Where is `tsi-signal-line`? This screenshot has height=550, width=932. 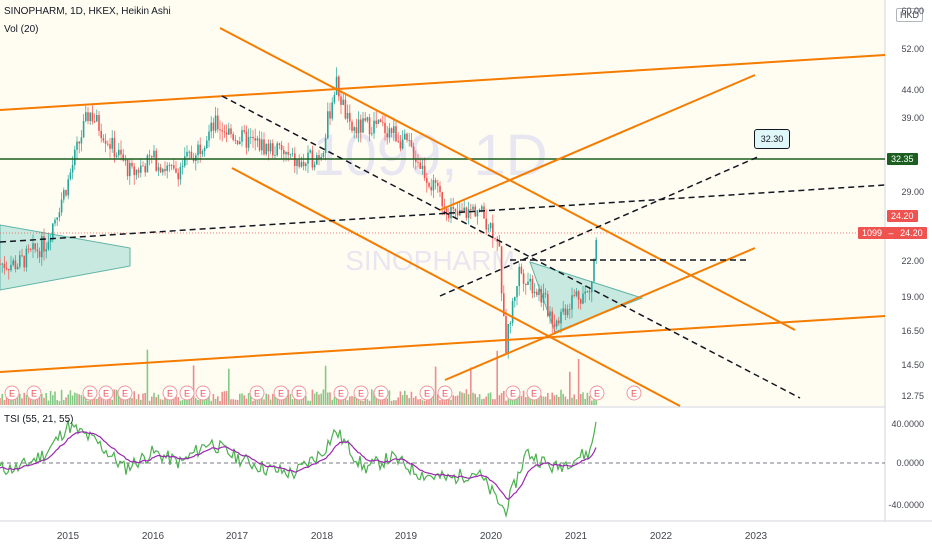
tsi-signal-line is located at coordinates (298, 466).